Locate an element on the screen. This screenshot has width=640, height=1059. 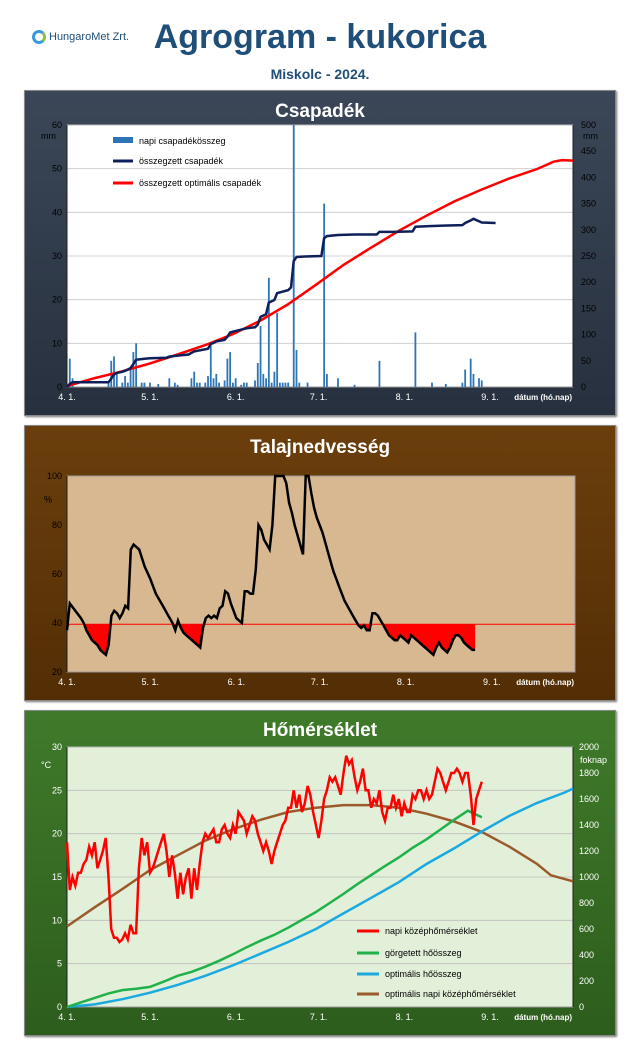
x-tick-label: 4. 1. is located at coordinates (67, 1017).